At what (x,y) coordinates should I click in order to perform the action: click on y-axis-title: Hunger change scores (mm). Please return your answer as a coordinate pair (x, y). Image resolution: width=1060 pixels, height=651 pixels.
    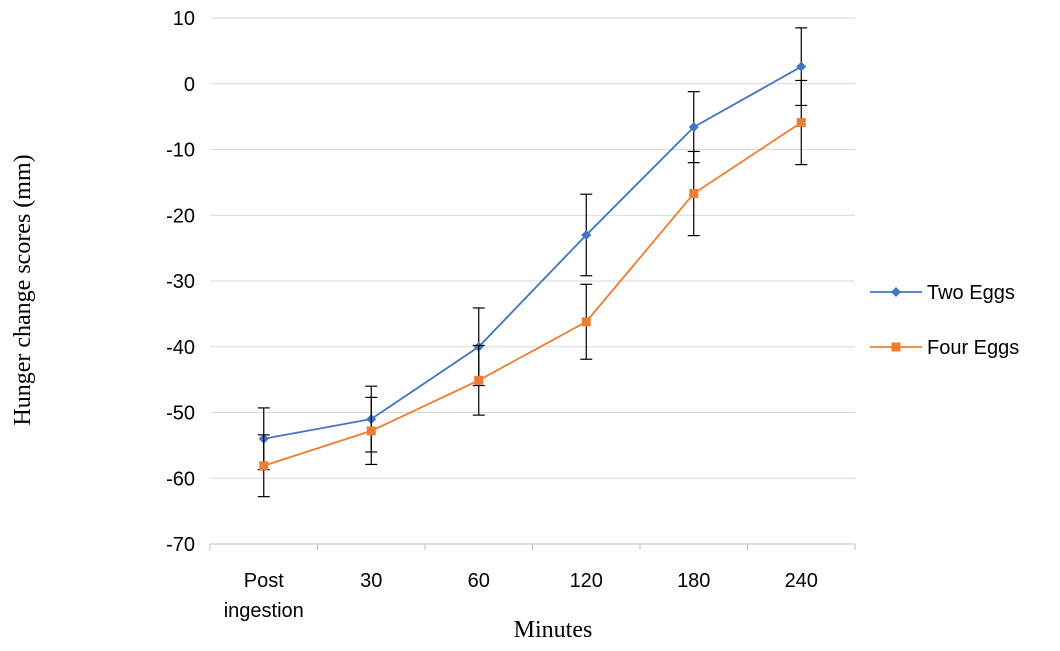
    Looking at the image, I should click on (23, 289).